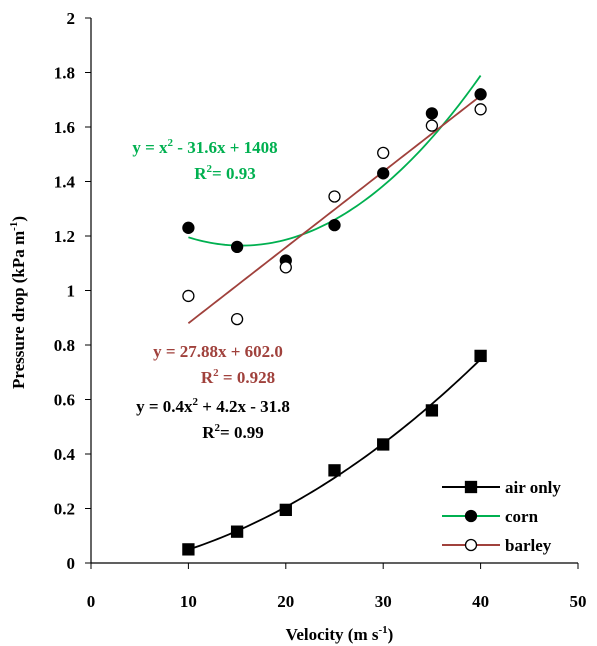  What do you see at coordinates (18, 310) in the screenshot?
I see `text-segment: Pressure drop (kPa m` at bounding box center [18, 310].